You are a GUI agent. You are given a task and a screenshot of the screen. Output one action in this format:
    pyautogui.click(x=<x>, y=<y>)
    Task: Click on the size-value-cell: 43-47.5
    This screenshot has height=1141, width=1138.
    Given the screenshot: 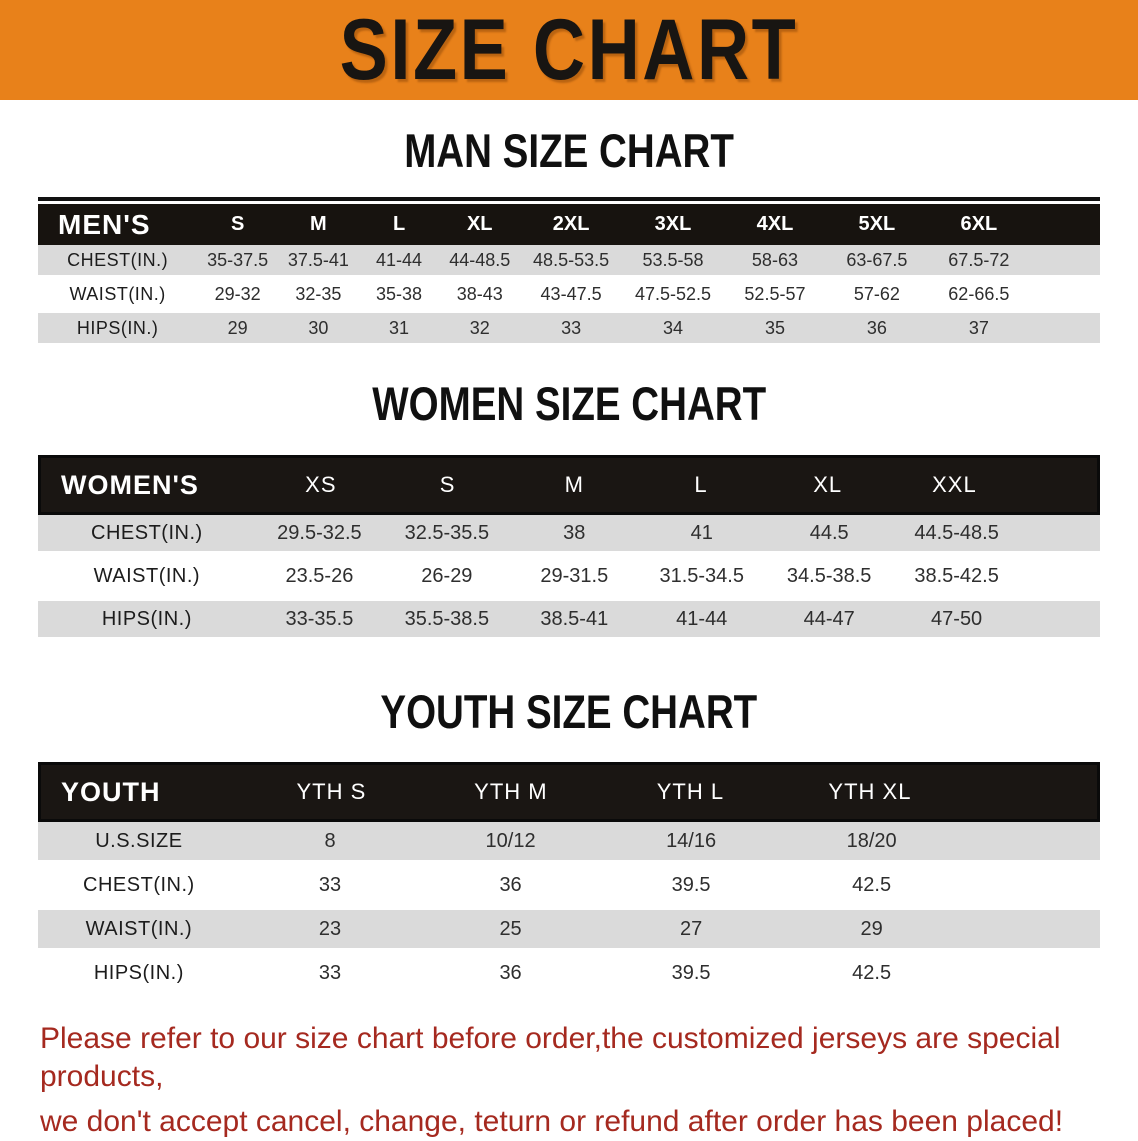 What is the action you would take?
    pyautogui.click(x=571, y=293)
    